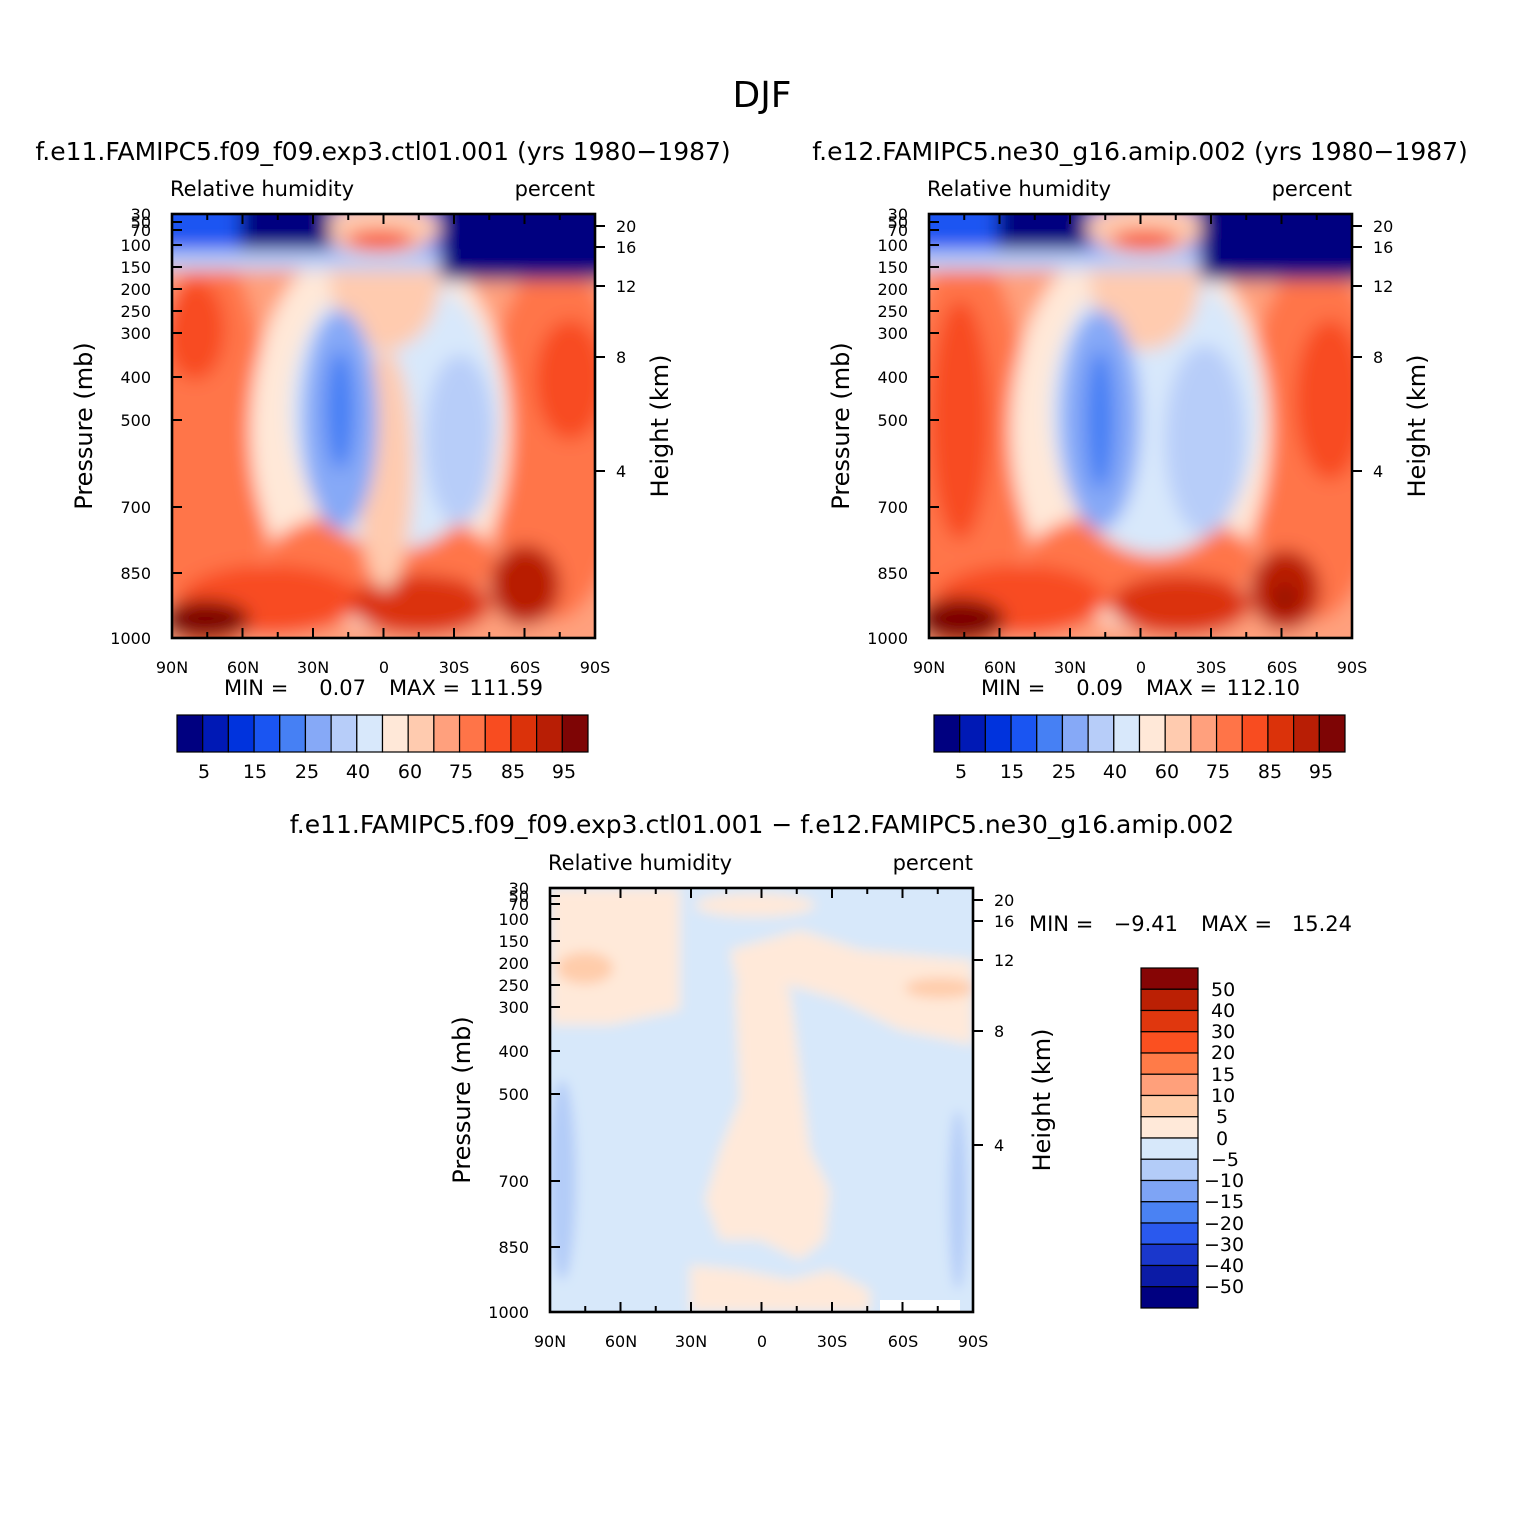 This screenshot has height=1524, width=1524. Describe the element at coordinates (1222, 1139) in the screenshot. I see `colorbar-label: 0` at that location.